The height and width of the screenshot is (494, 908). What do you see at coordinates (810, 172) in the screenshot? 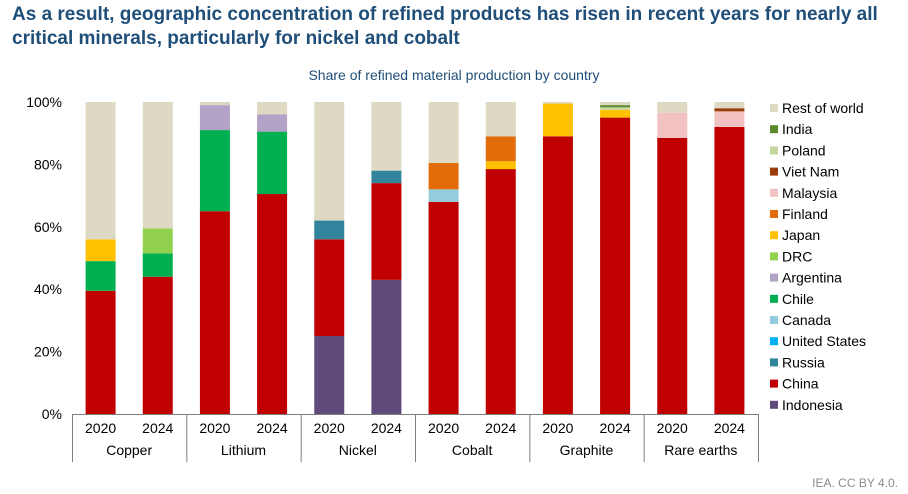
I see `legend-label: Viet Nam` at bounding box center [810, 172].